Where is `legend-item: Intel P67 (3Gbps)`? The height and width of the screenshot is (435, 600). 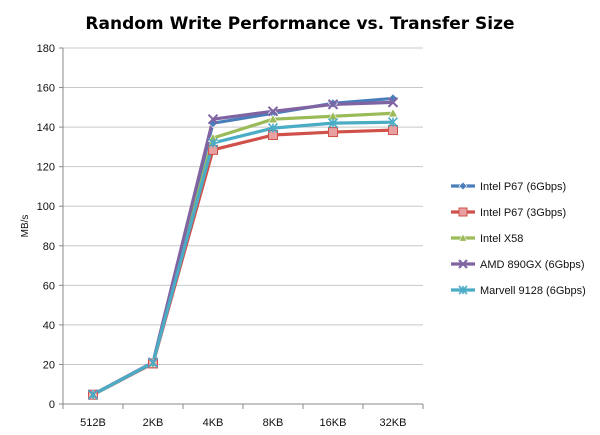 legend-item: Intel P67 (3Gbps) is located at coordinates (508, 213).